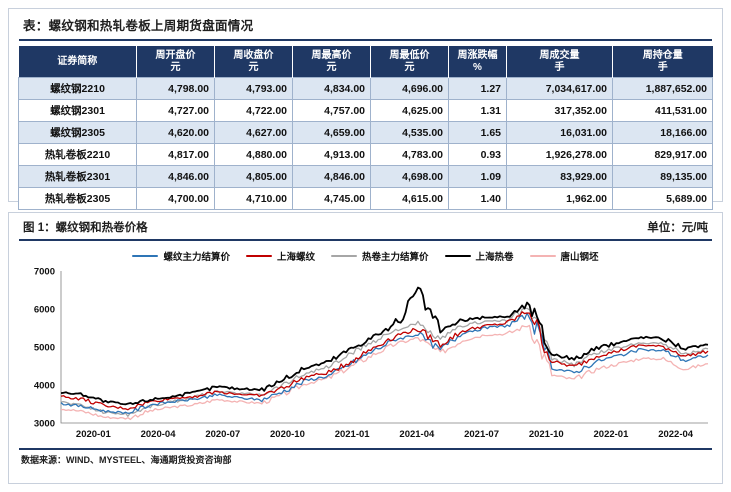 Image resolution: width=731 pixels, height=492 pixels. Describe the element at coordinates (365, 449) in the screenshot. I see `chart-source-divider` at that location.